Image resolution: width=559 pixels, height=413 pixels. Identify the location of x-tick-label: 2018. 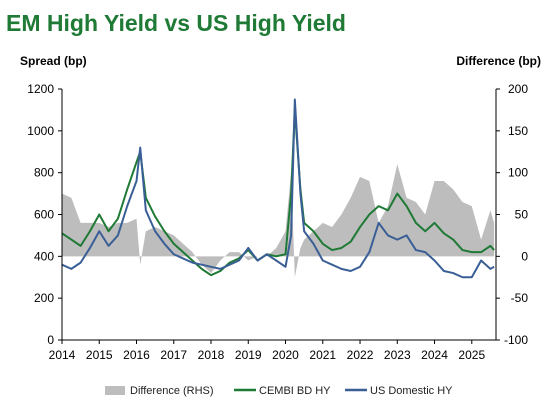
(211, 355).